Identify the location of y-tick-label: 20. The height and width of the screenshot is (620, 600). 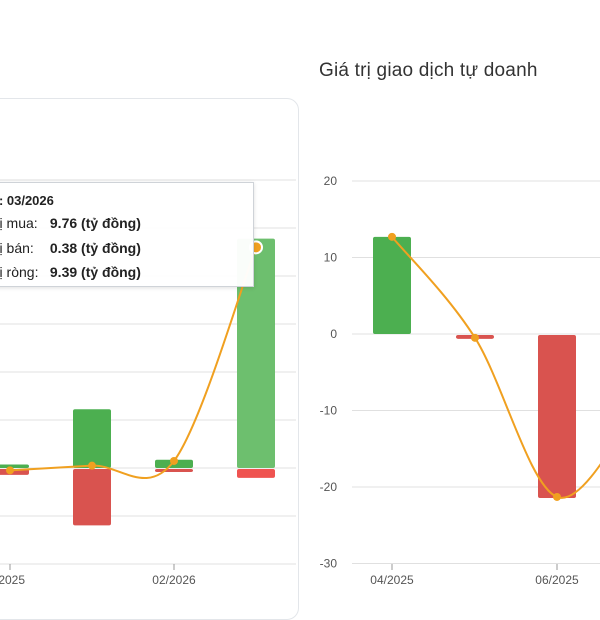
(331, 181).